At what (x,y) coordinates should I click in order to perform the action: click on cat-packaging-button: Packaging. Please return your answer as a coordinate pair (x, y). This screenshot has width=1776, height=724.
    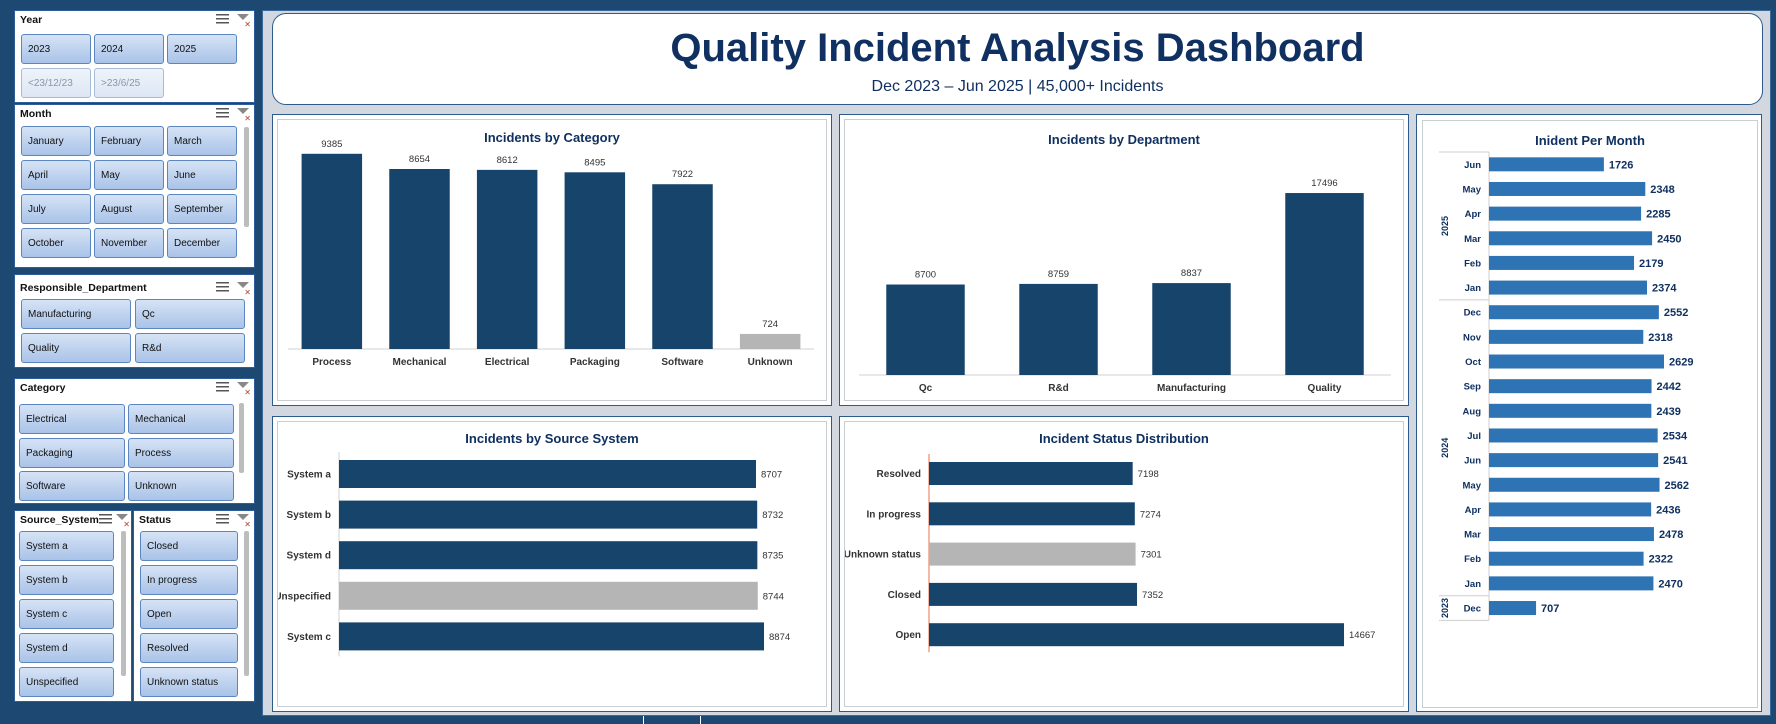
    Looking at the image, I should click on (72, 453).